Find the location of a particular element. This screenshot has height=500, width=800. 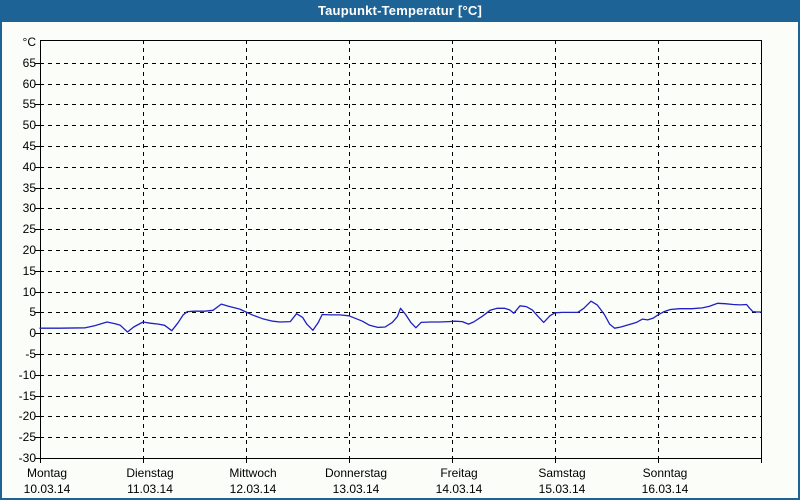

y-axis-tick-label: 20 is located at coordinates (29, 250).